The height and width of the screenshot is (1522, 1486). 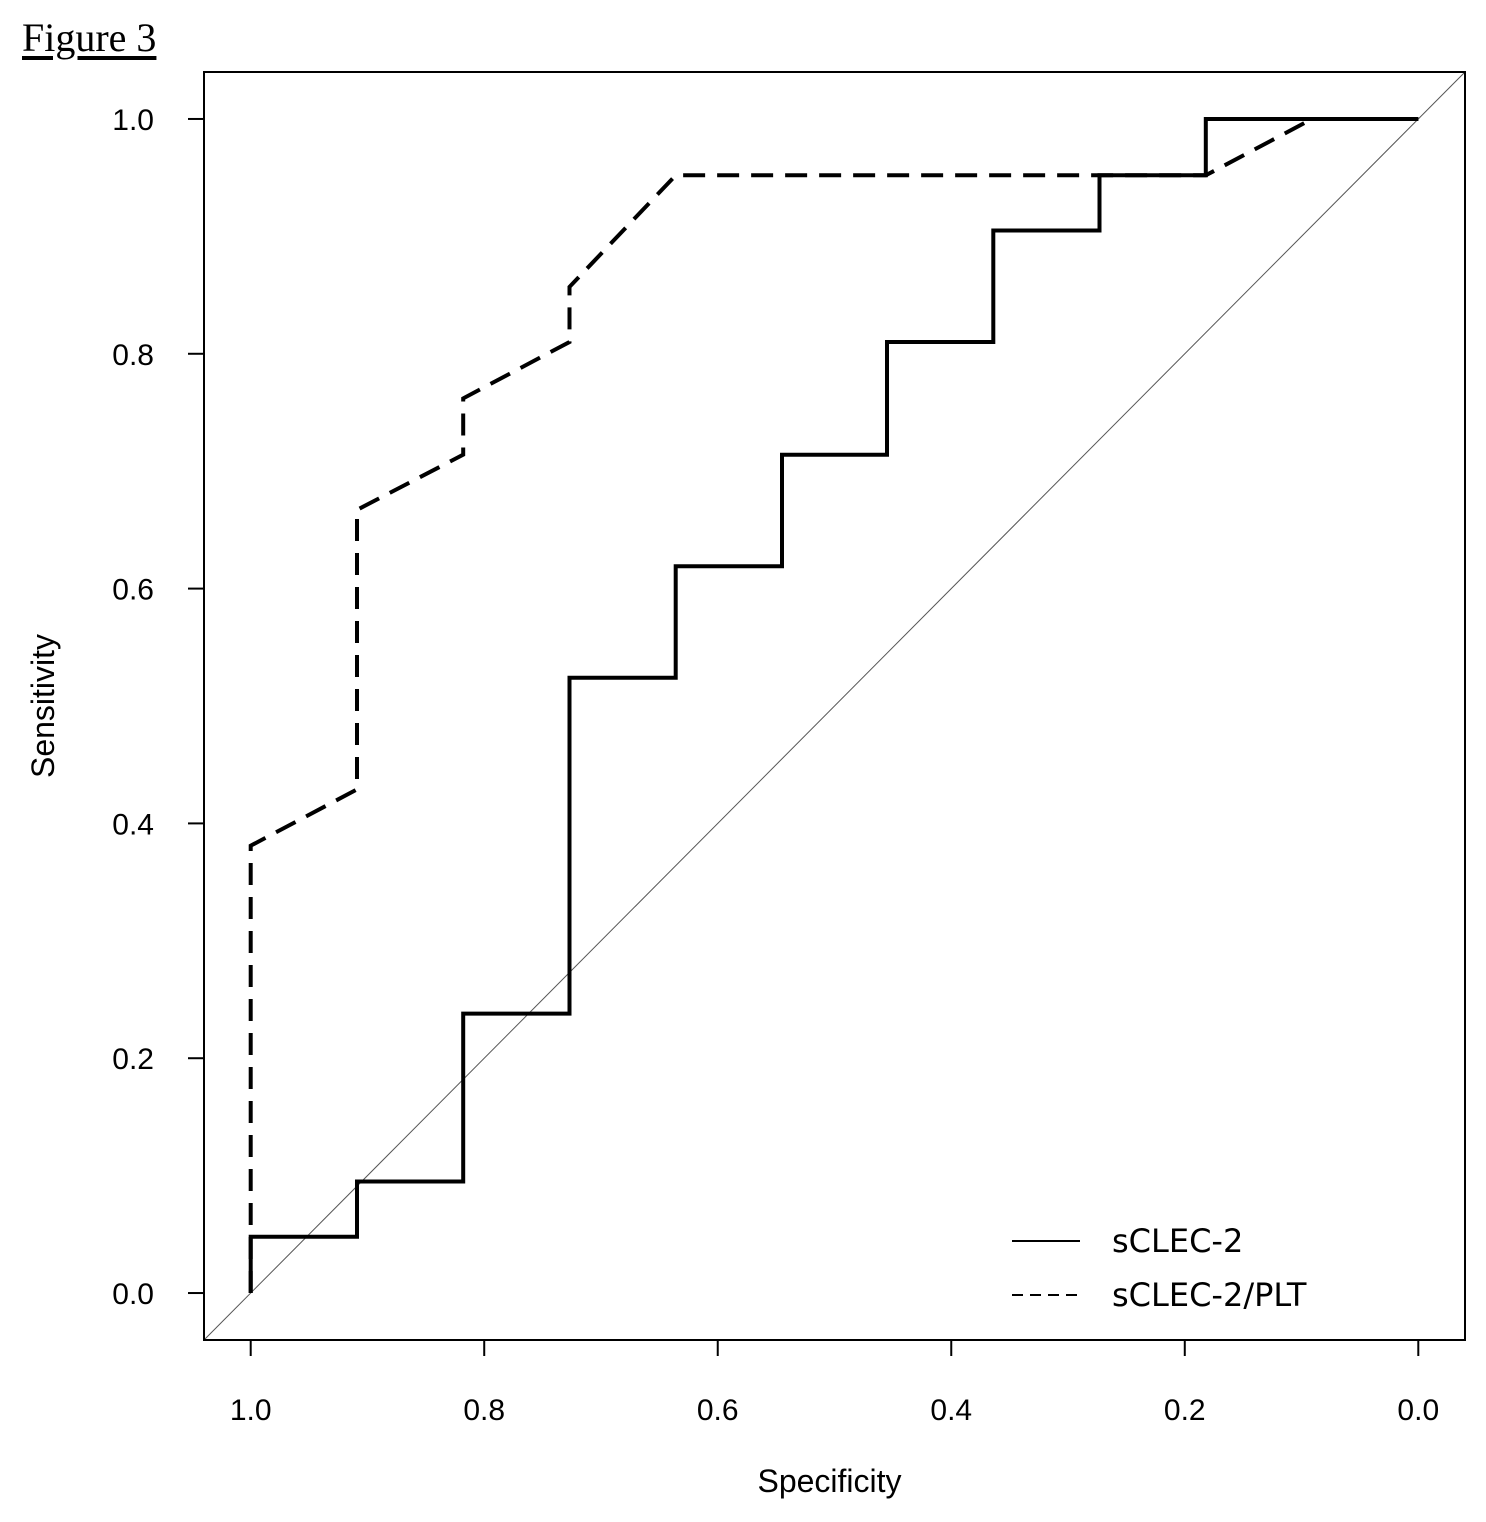 I want to click on y-tick-label: 1.0, so click(x=133, y=120).